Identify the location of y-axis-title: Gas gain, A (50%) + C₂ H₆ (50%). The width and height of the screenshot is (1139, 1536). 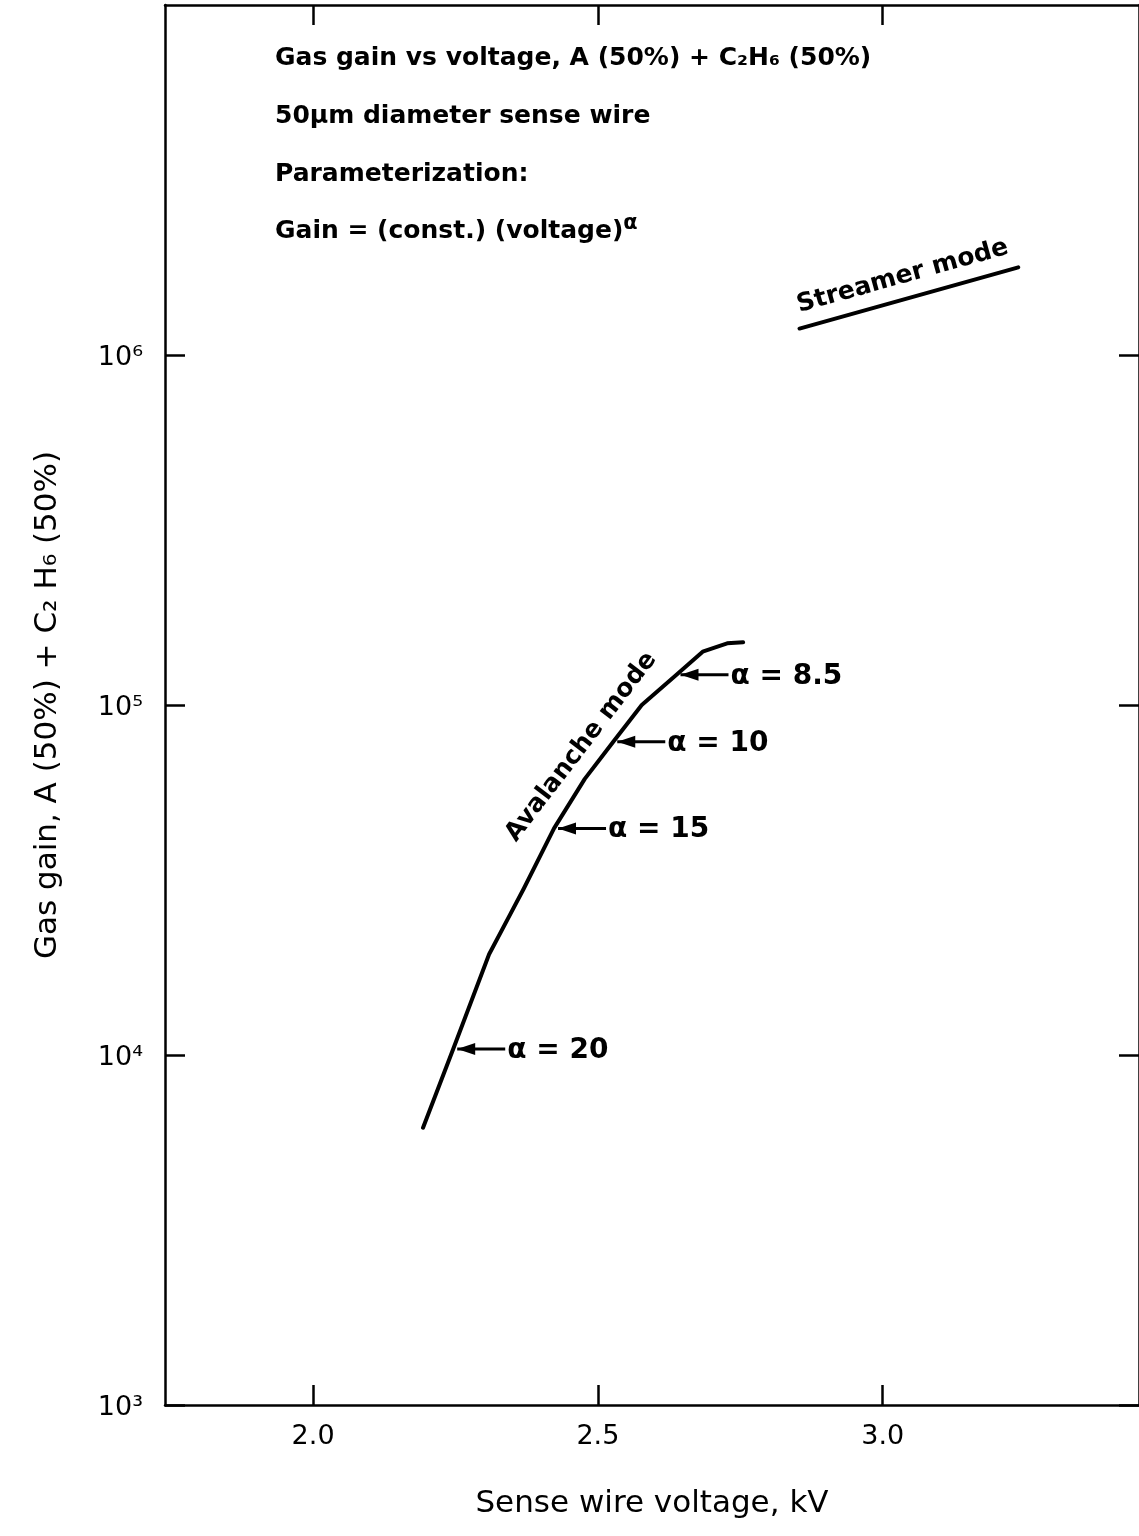
(44, 705).